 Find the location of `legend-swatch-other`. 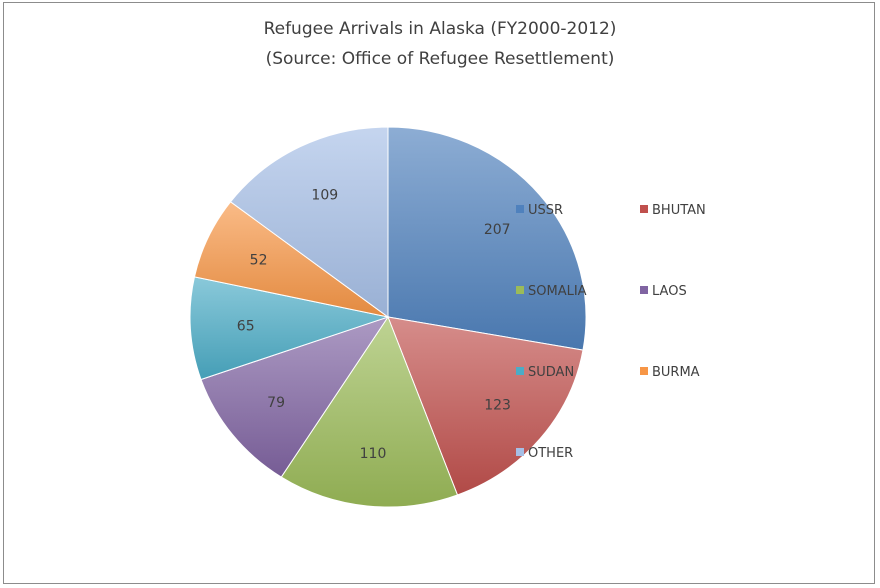

legend-swatch-other is located at coordinates (520, 452).